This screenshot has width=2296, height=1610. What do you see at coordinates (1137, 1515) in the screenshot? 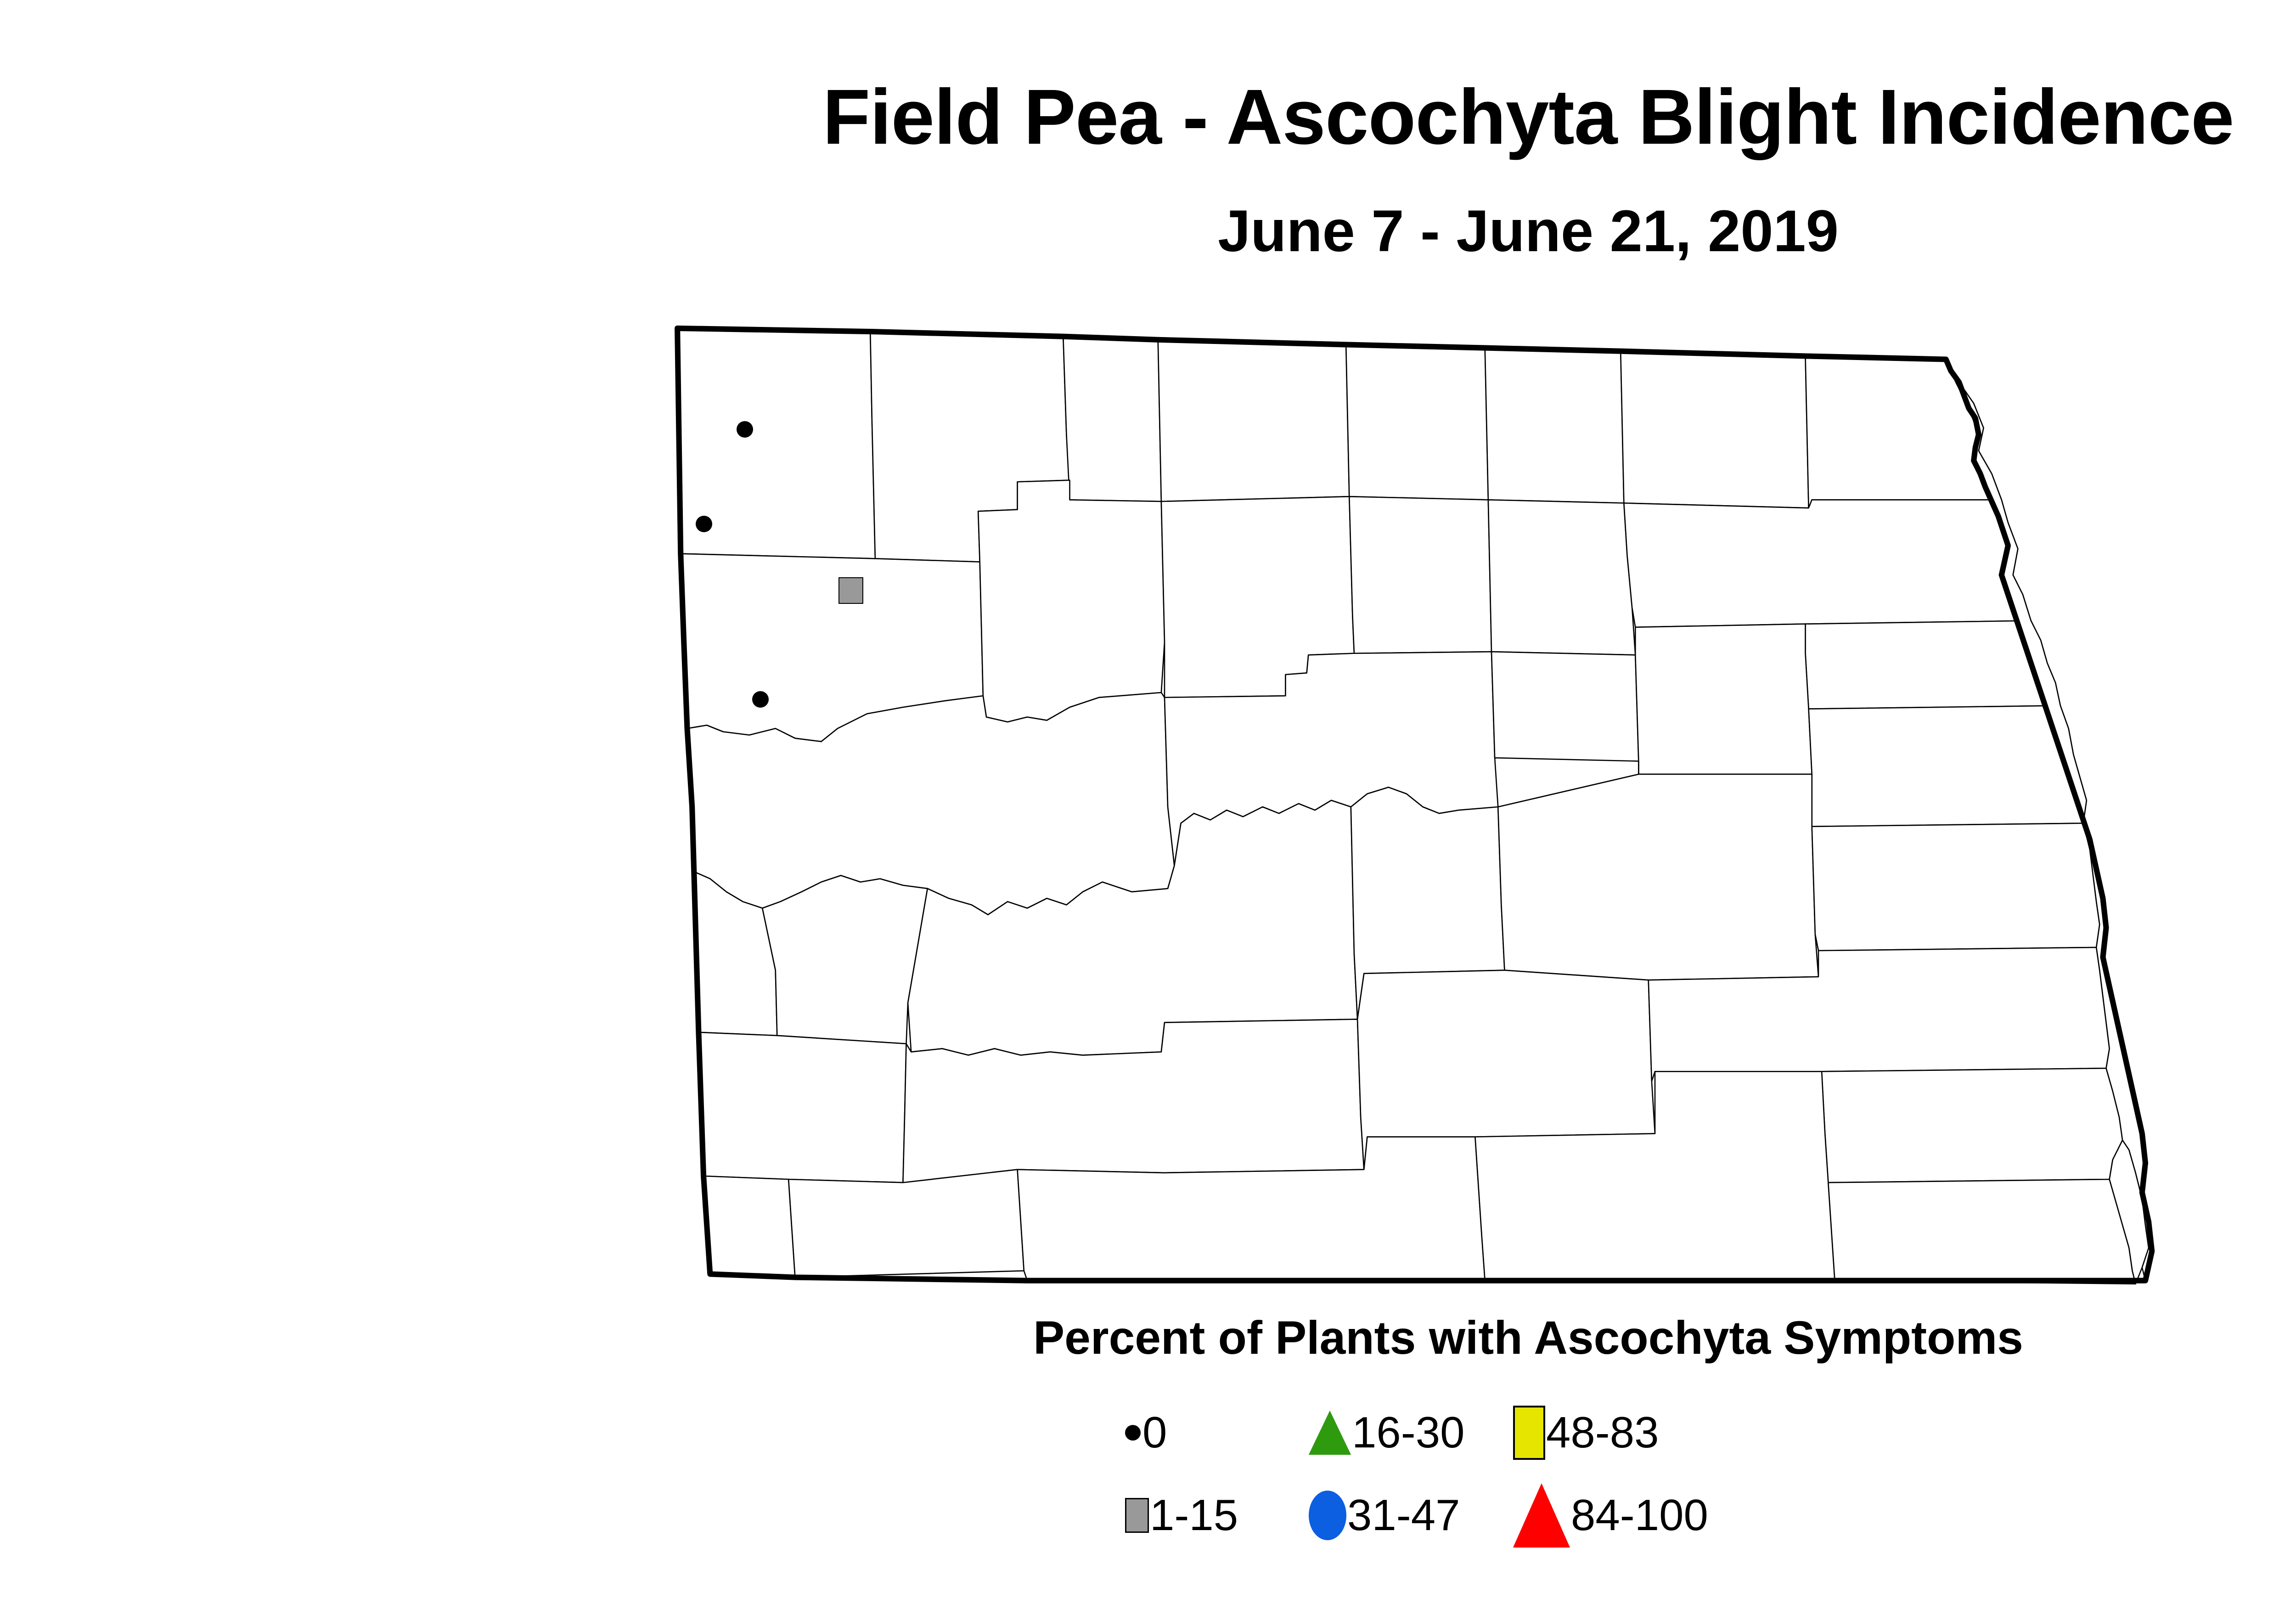
I see `legend-square-gray-icon` at bounding box center [1137, 1515].